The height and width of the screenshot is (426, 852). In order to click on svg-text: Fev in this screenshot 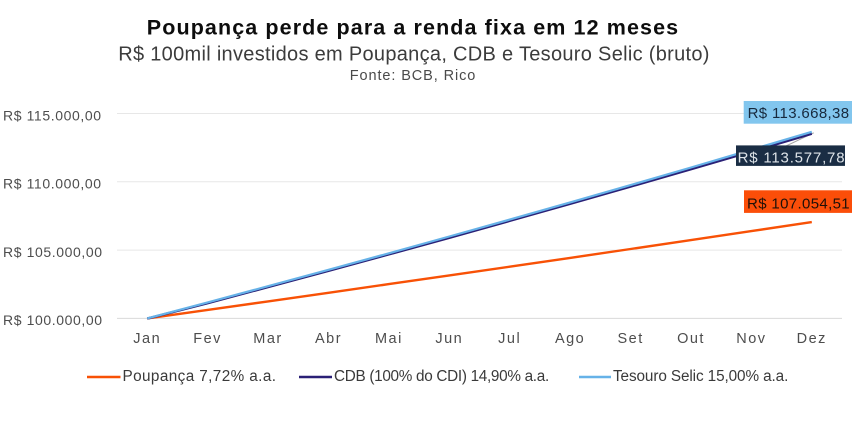, I will do `click(207, 339)`.